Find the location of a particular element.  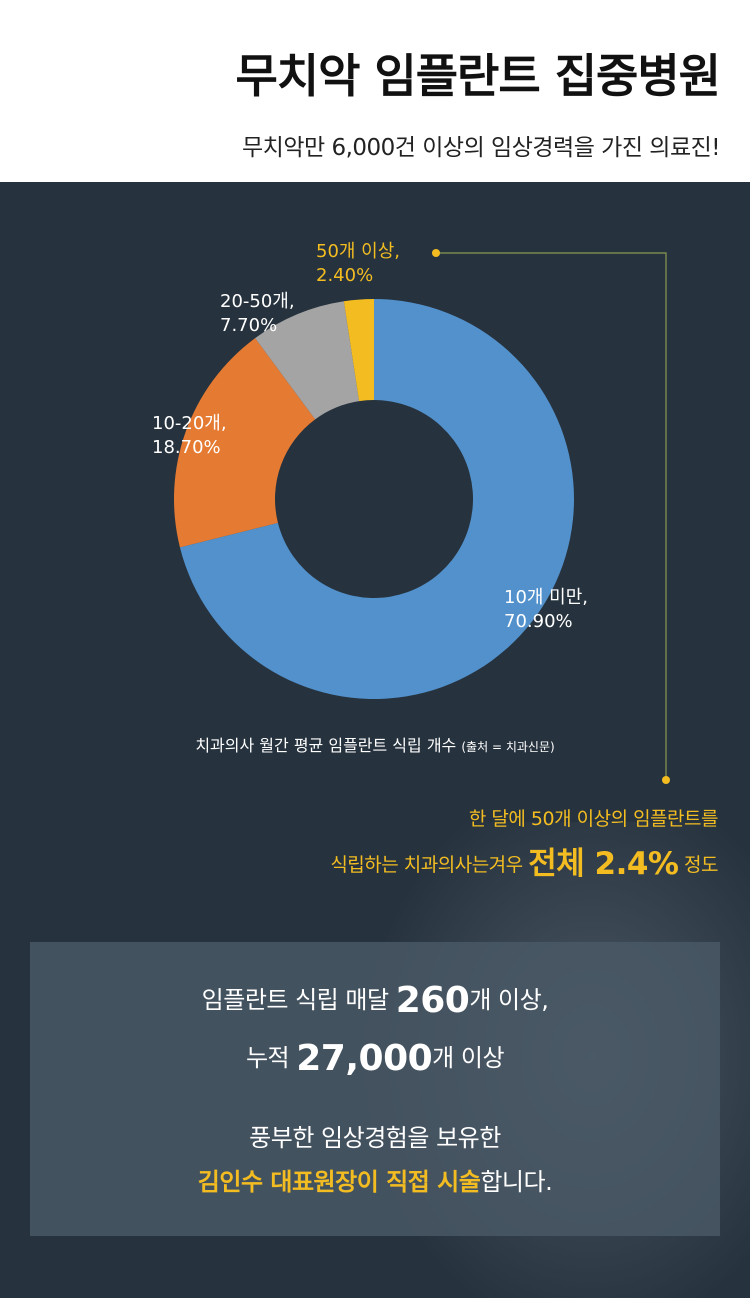

highlight-line-1: 한 달에 50개 이상의 임플란트를 is located at coordinates (593, 819).